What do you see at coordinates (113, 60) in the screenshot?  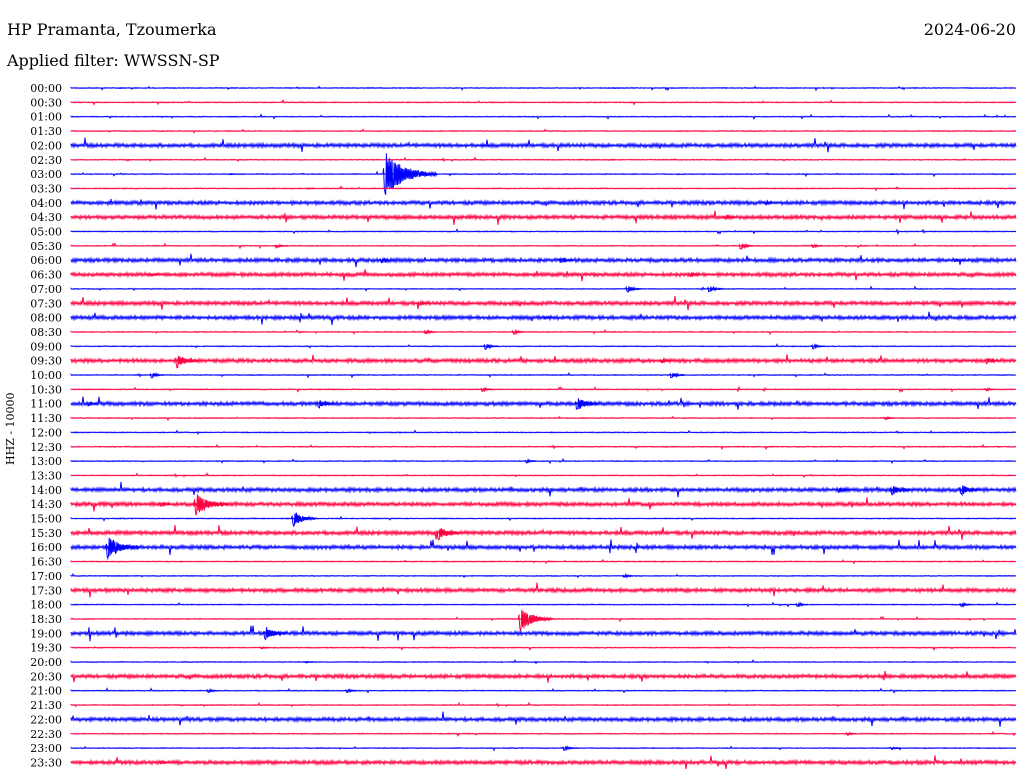 I see `filter-label: Applied filter: WWSSN-SP` at bounding box center [113, 60].